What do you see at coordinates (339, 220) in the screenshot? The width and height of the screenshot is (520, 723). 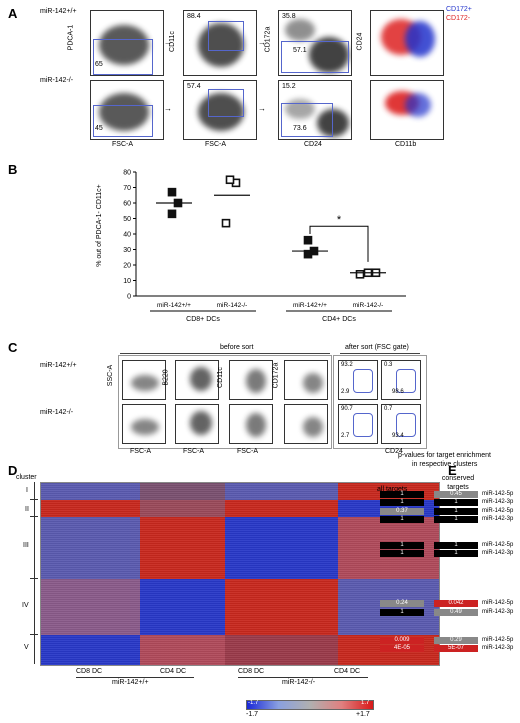 I see `significance-star: *` at bounding box center [339, 220].